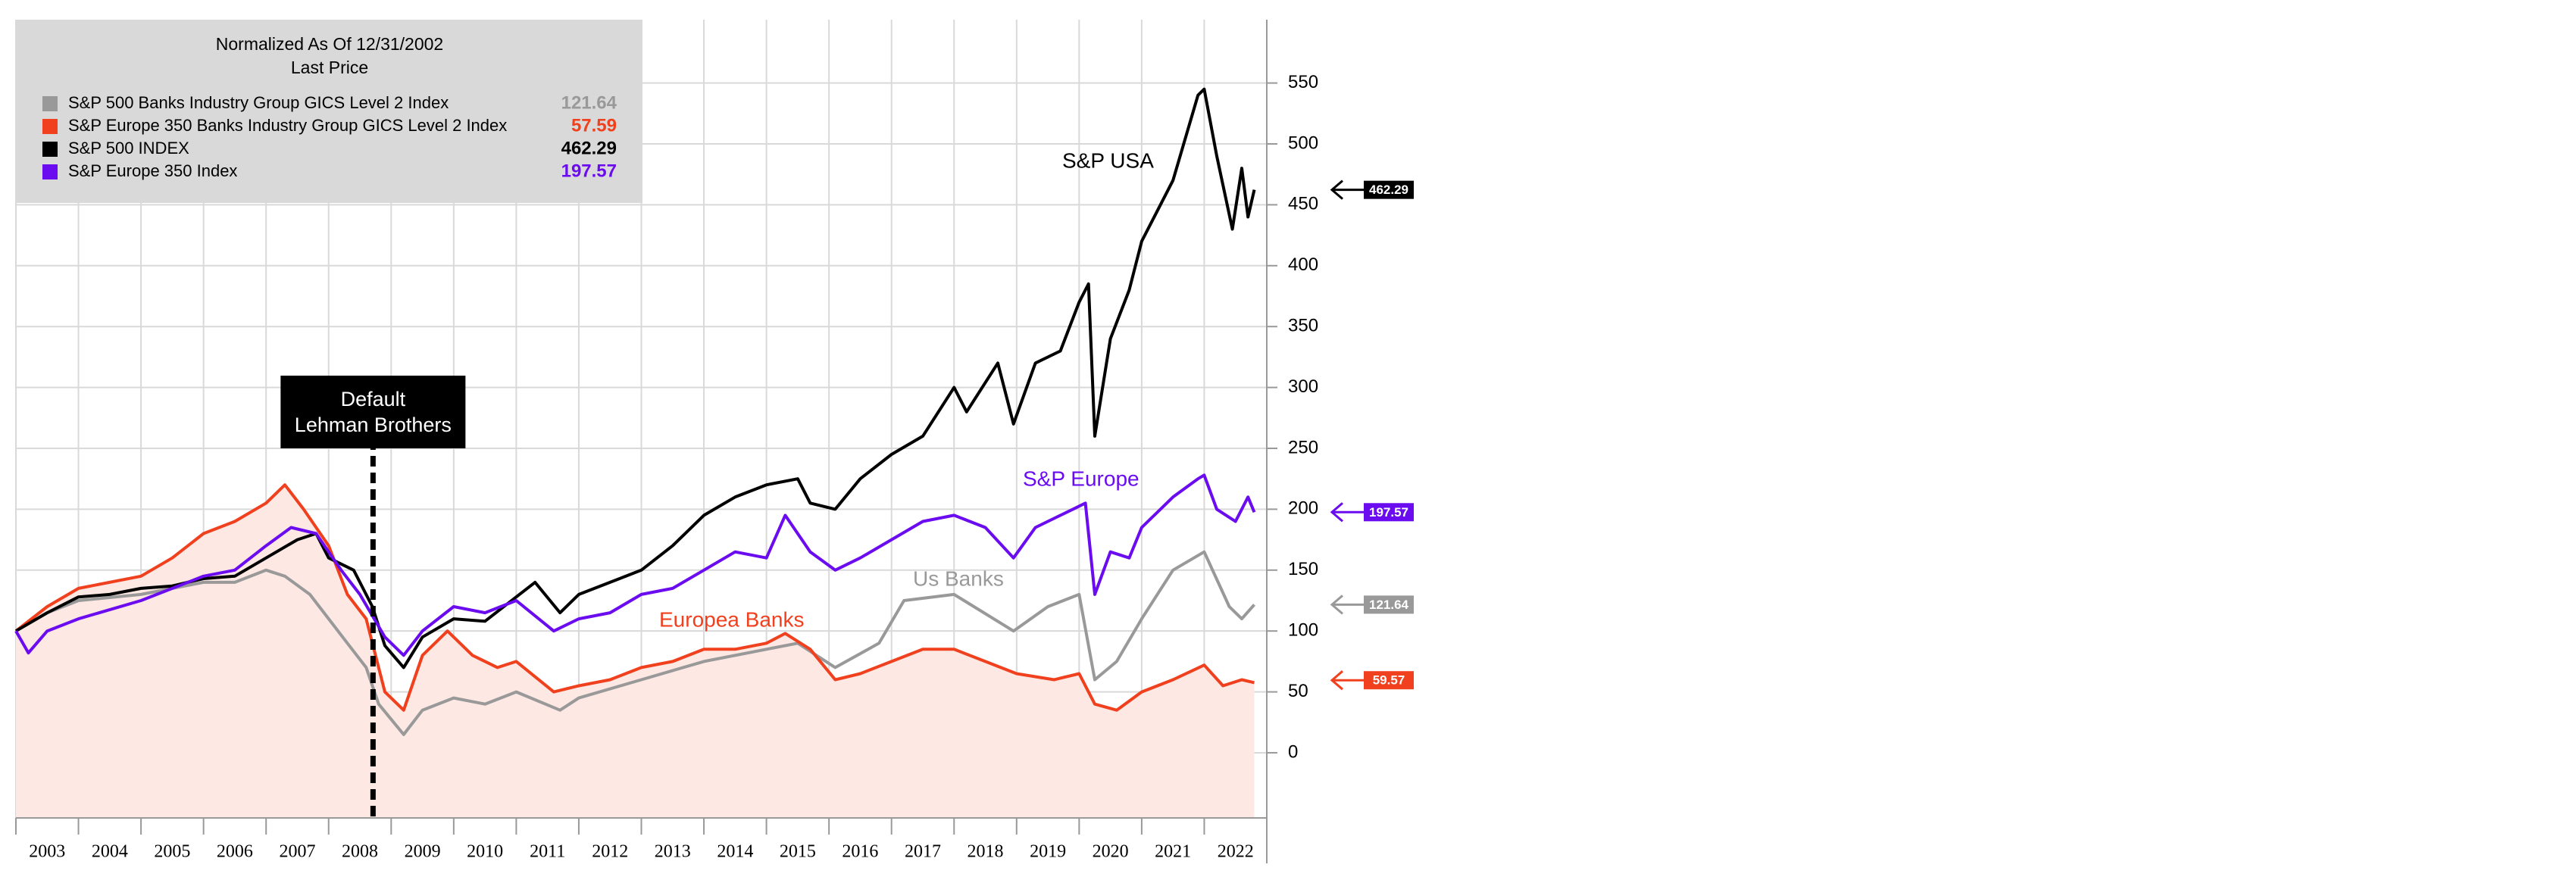 This screenshot has width=2576, height=877. I want to click on legend-label: S&P 500 INDEX, so click(128, 148).